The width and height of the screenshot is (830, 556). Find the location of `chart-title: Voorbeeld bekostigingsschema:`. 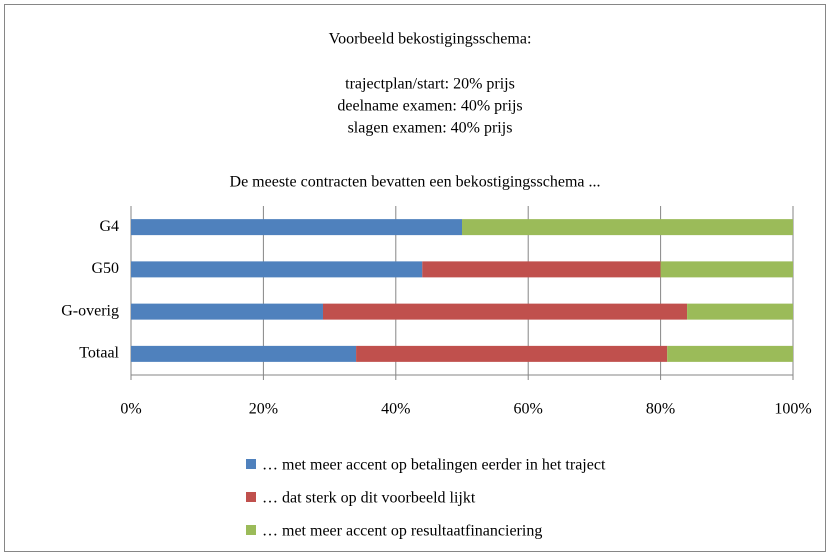

chart-title: Voorbeeld bekostigingsschema: is located at coordinates (430, 39).